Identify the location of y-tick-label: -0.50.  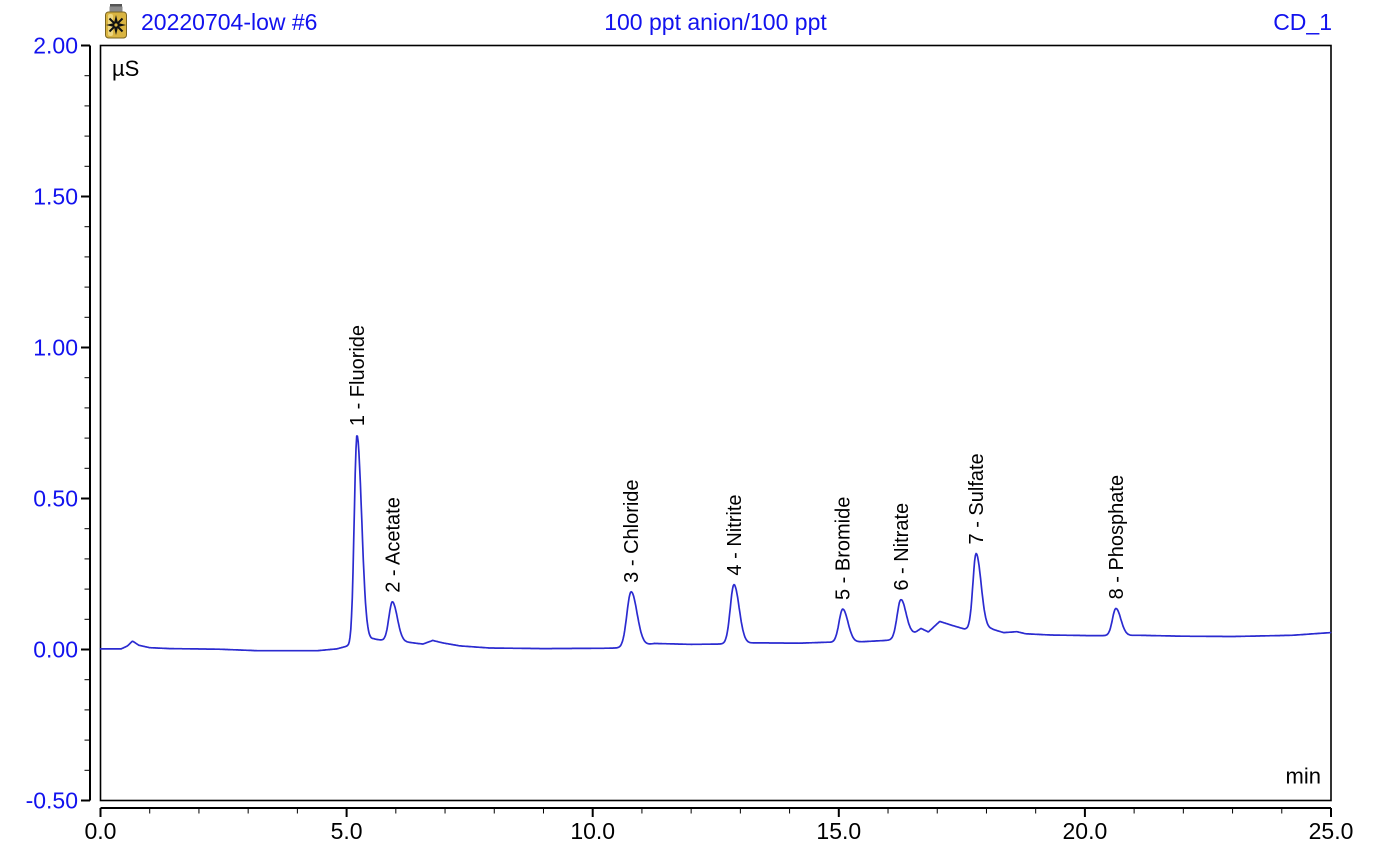
(52, 801).